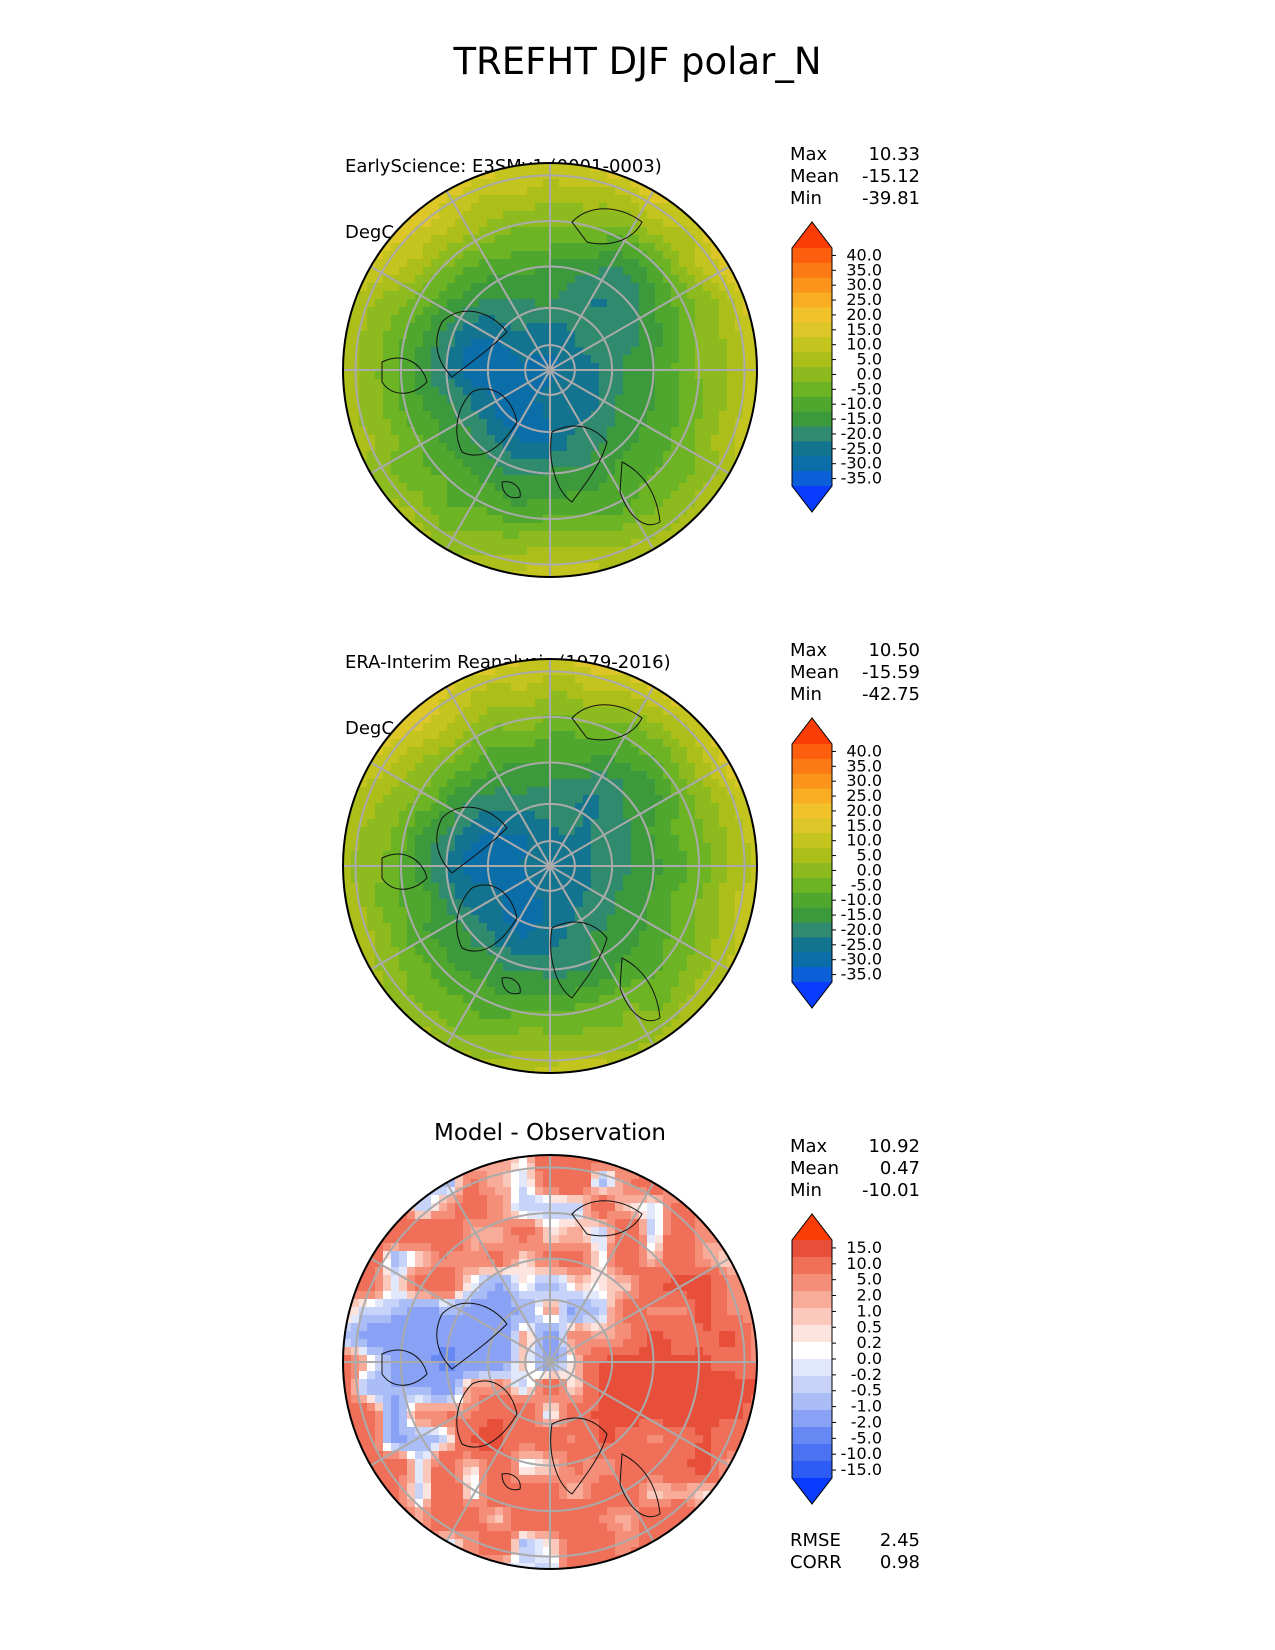 This screenshot has width=1275, height=1650. I want to click on difference-min-value: -10.01, so click(890, 1190).